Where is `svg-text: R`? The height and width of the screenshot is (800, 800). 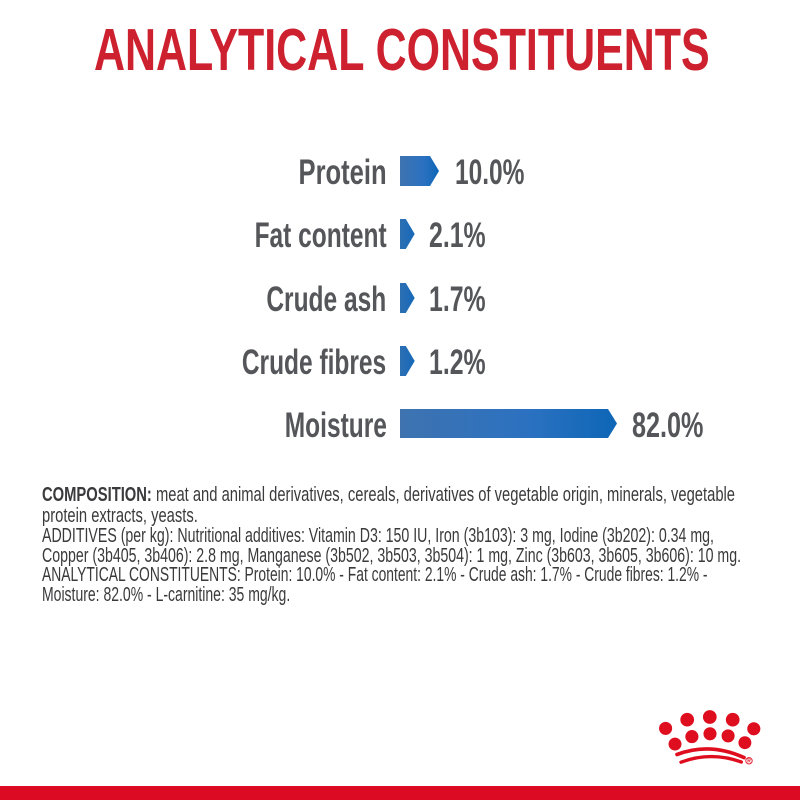
svg-text: R is located at coordinates (749, 762).